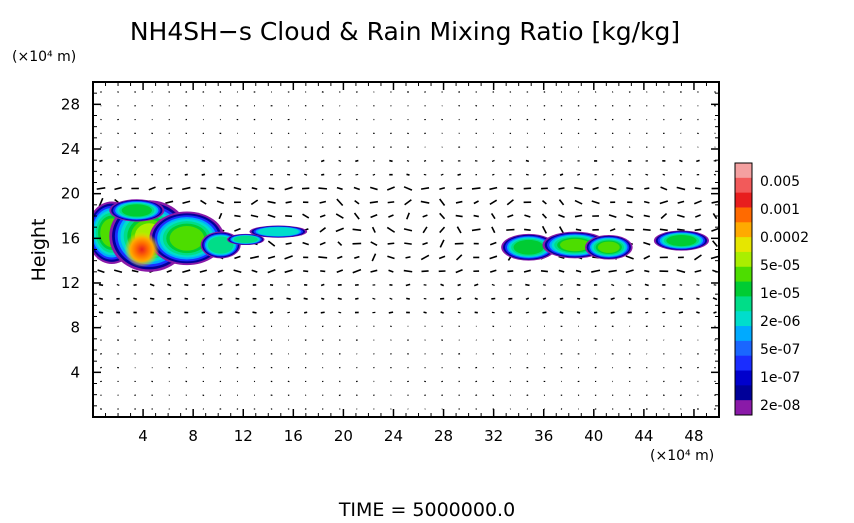  What do you see at coordinates (493, 436) in the screenshot?
I see `x-tick-label: 32` at bounding box center [493, 436].